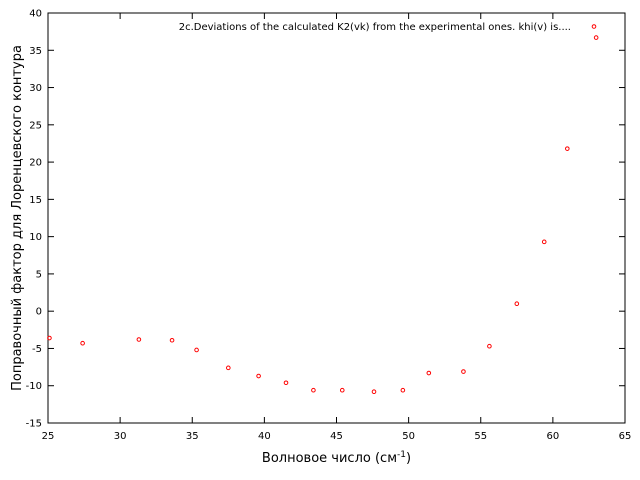 The width and height of the screenshot is (640, 480). Describe the element at coordinates (336, 458) in the screenshot. I see `x-axis-label: Волновое число (см-1)` at that location.